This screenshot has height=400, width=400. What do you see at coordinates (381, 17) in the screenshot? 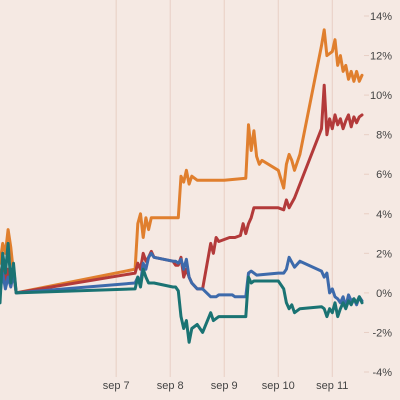
I see `y-tick-label: 14%` at bounding box center [381, 17].